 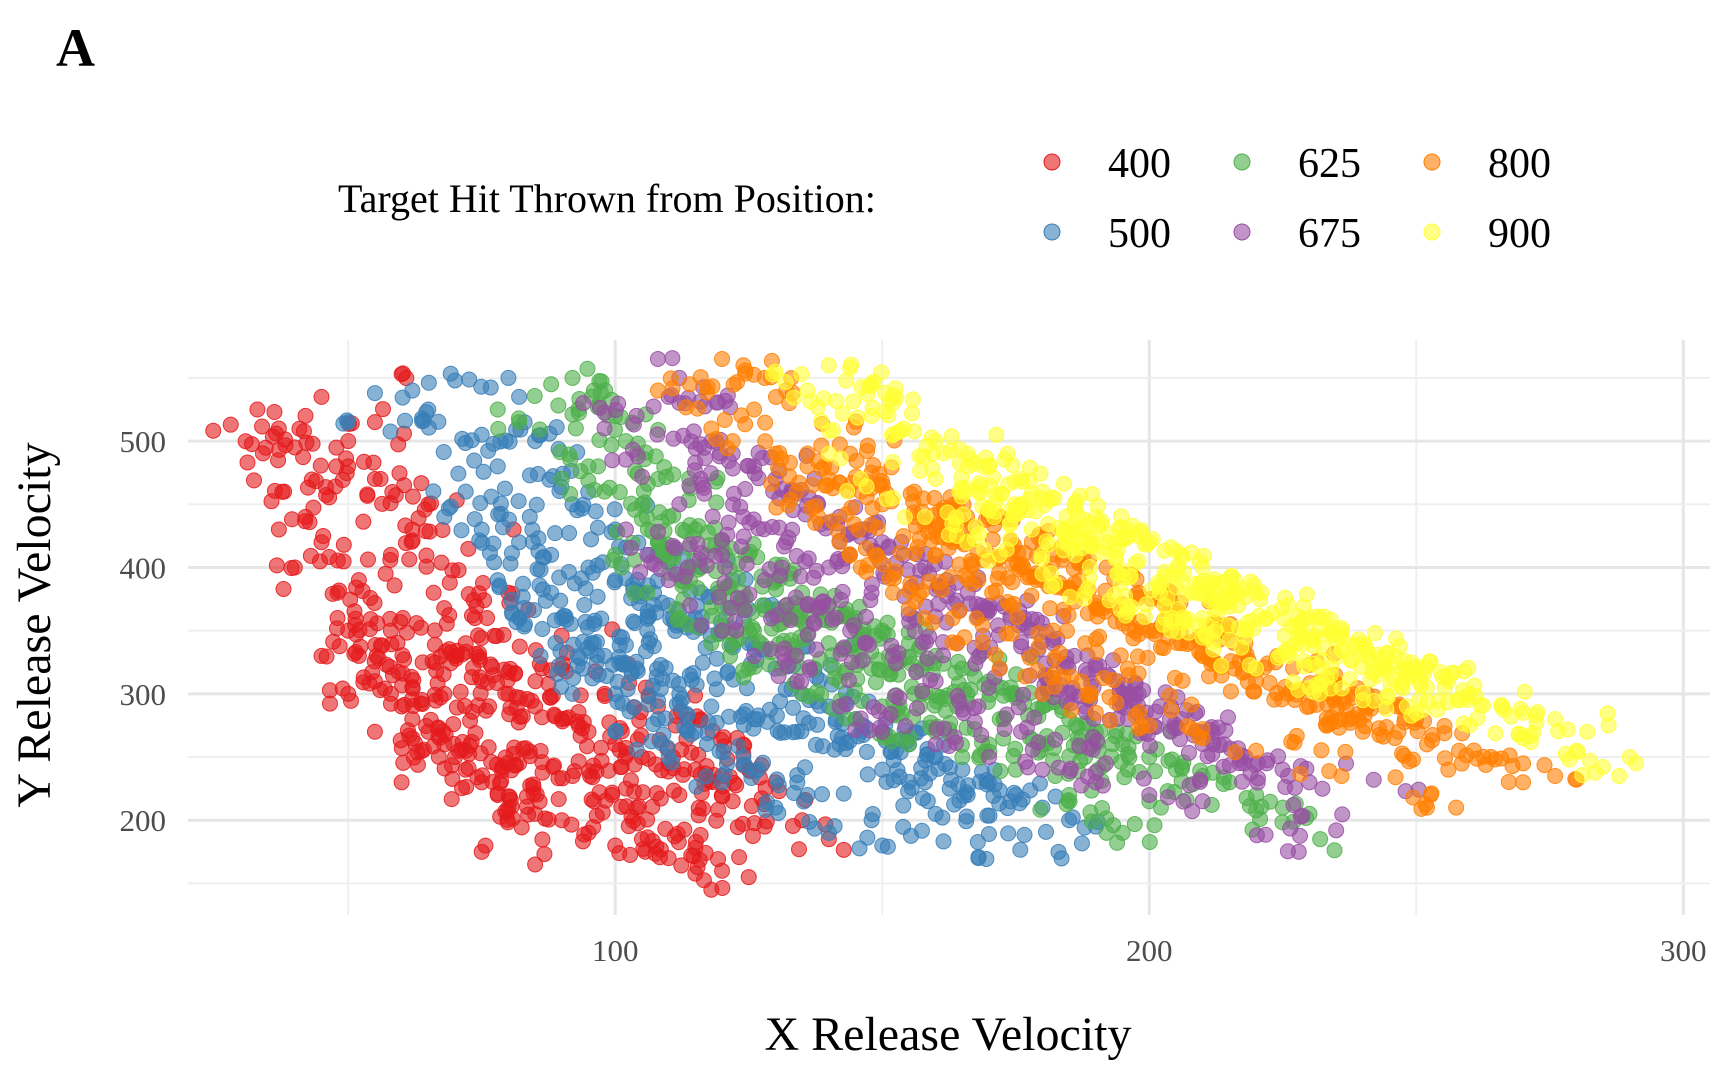 What do you see at coordinates (1052, 162) in the screenshot?
I see `legend-swatch` at bounding box center [1052, 162].